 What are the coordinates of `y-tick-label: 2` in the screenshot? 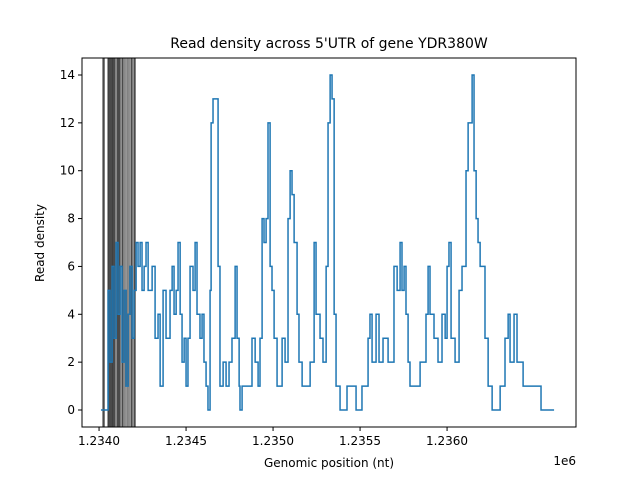 It's located at (71, 362).